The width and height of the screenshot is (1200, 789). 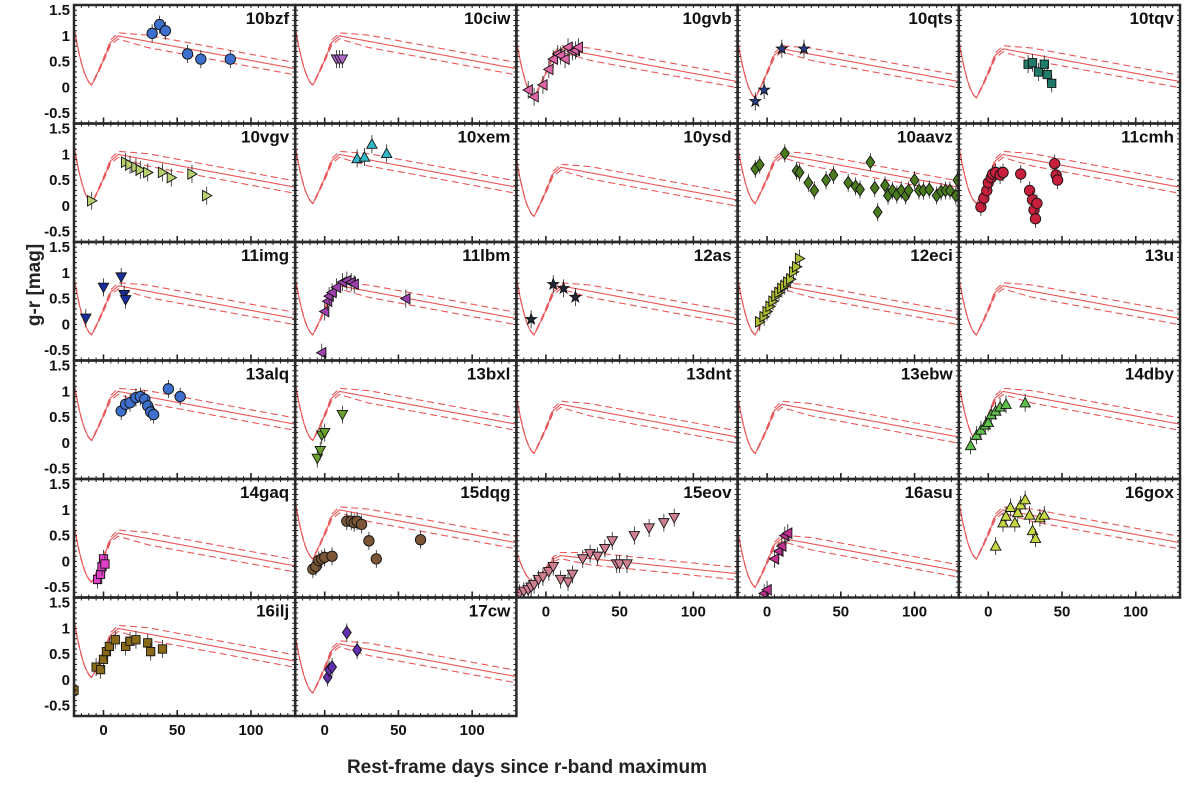 What do you see at coordinates (267, 374) in the screenshot?
I see `panel-title: 13alq` at bounding box center [267, 374].